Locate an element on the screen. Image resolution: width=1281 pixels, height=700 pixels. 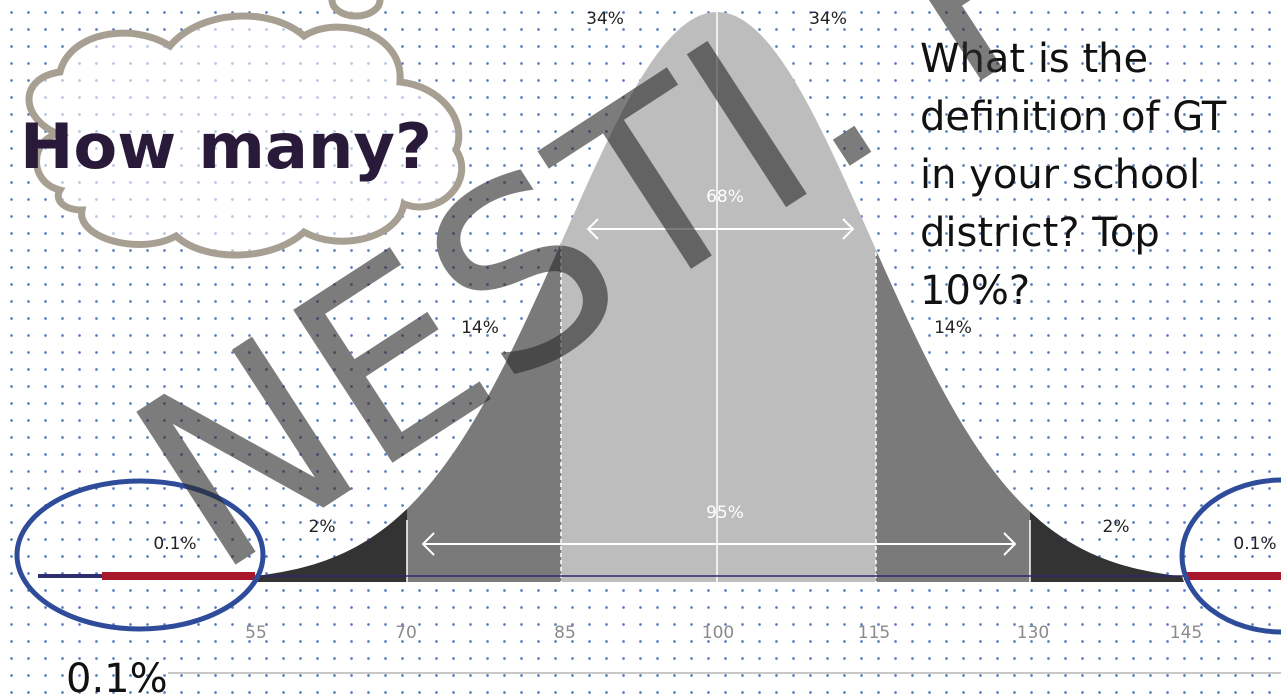
axis-tick-labels: 55 70 85 100 115 130 145 is located at coordinates (723, 633).